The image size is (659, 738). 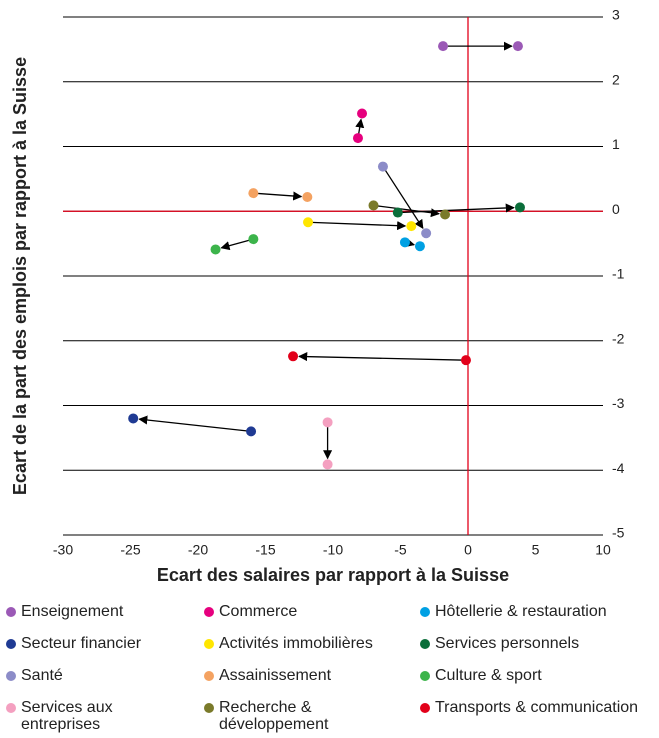 I want to click on x-tick-label: -10, so click(x=333, y=550).